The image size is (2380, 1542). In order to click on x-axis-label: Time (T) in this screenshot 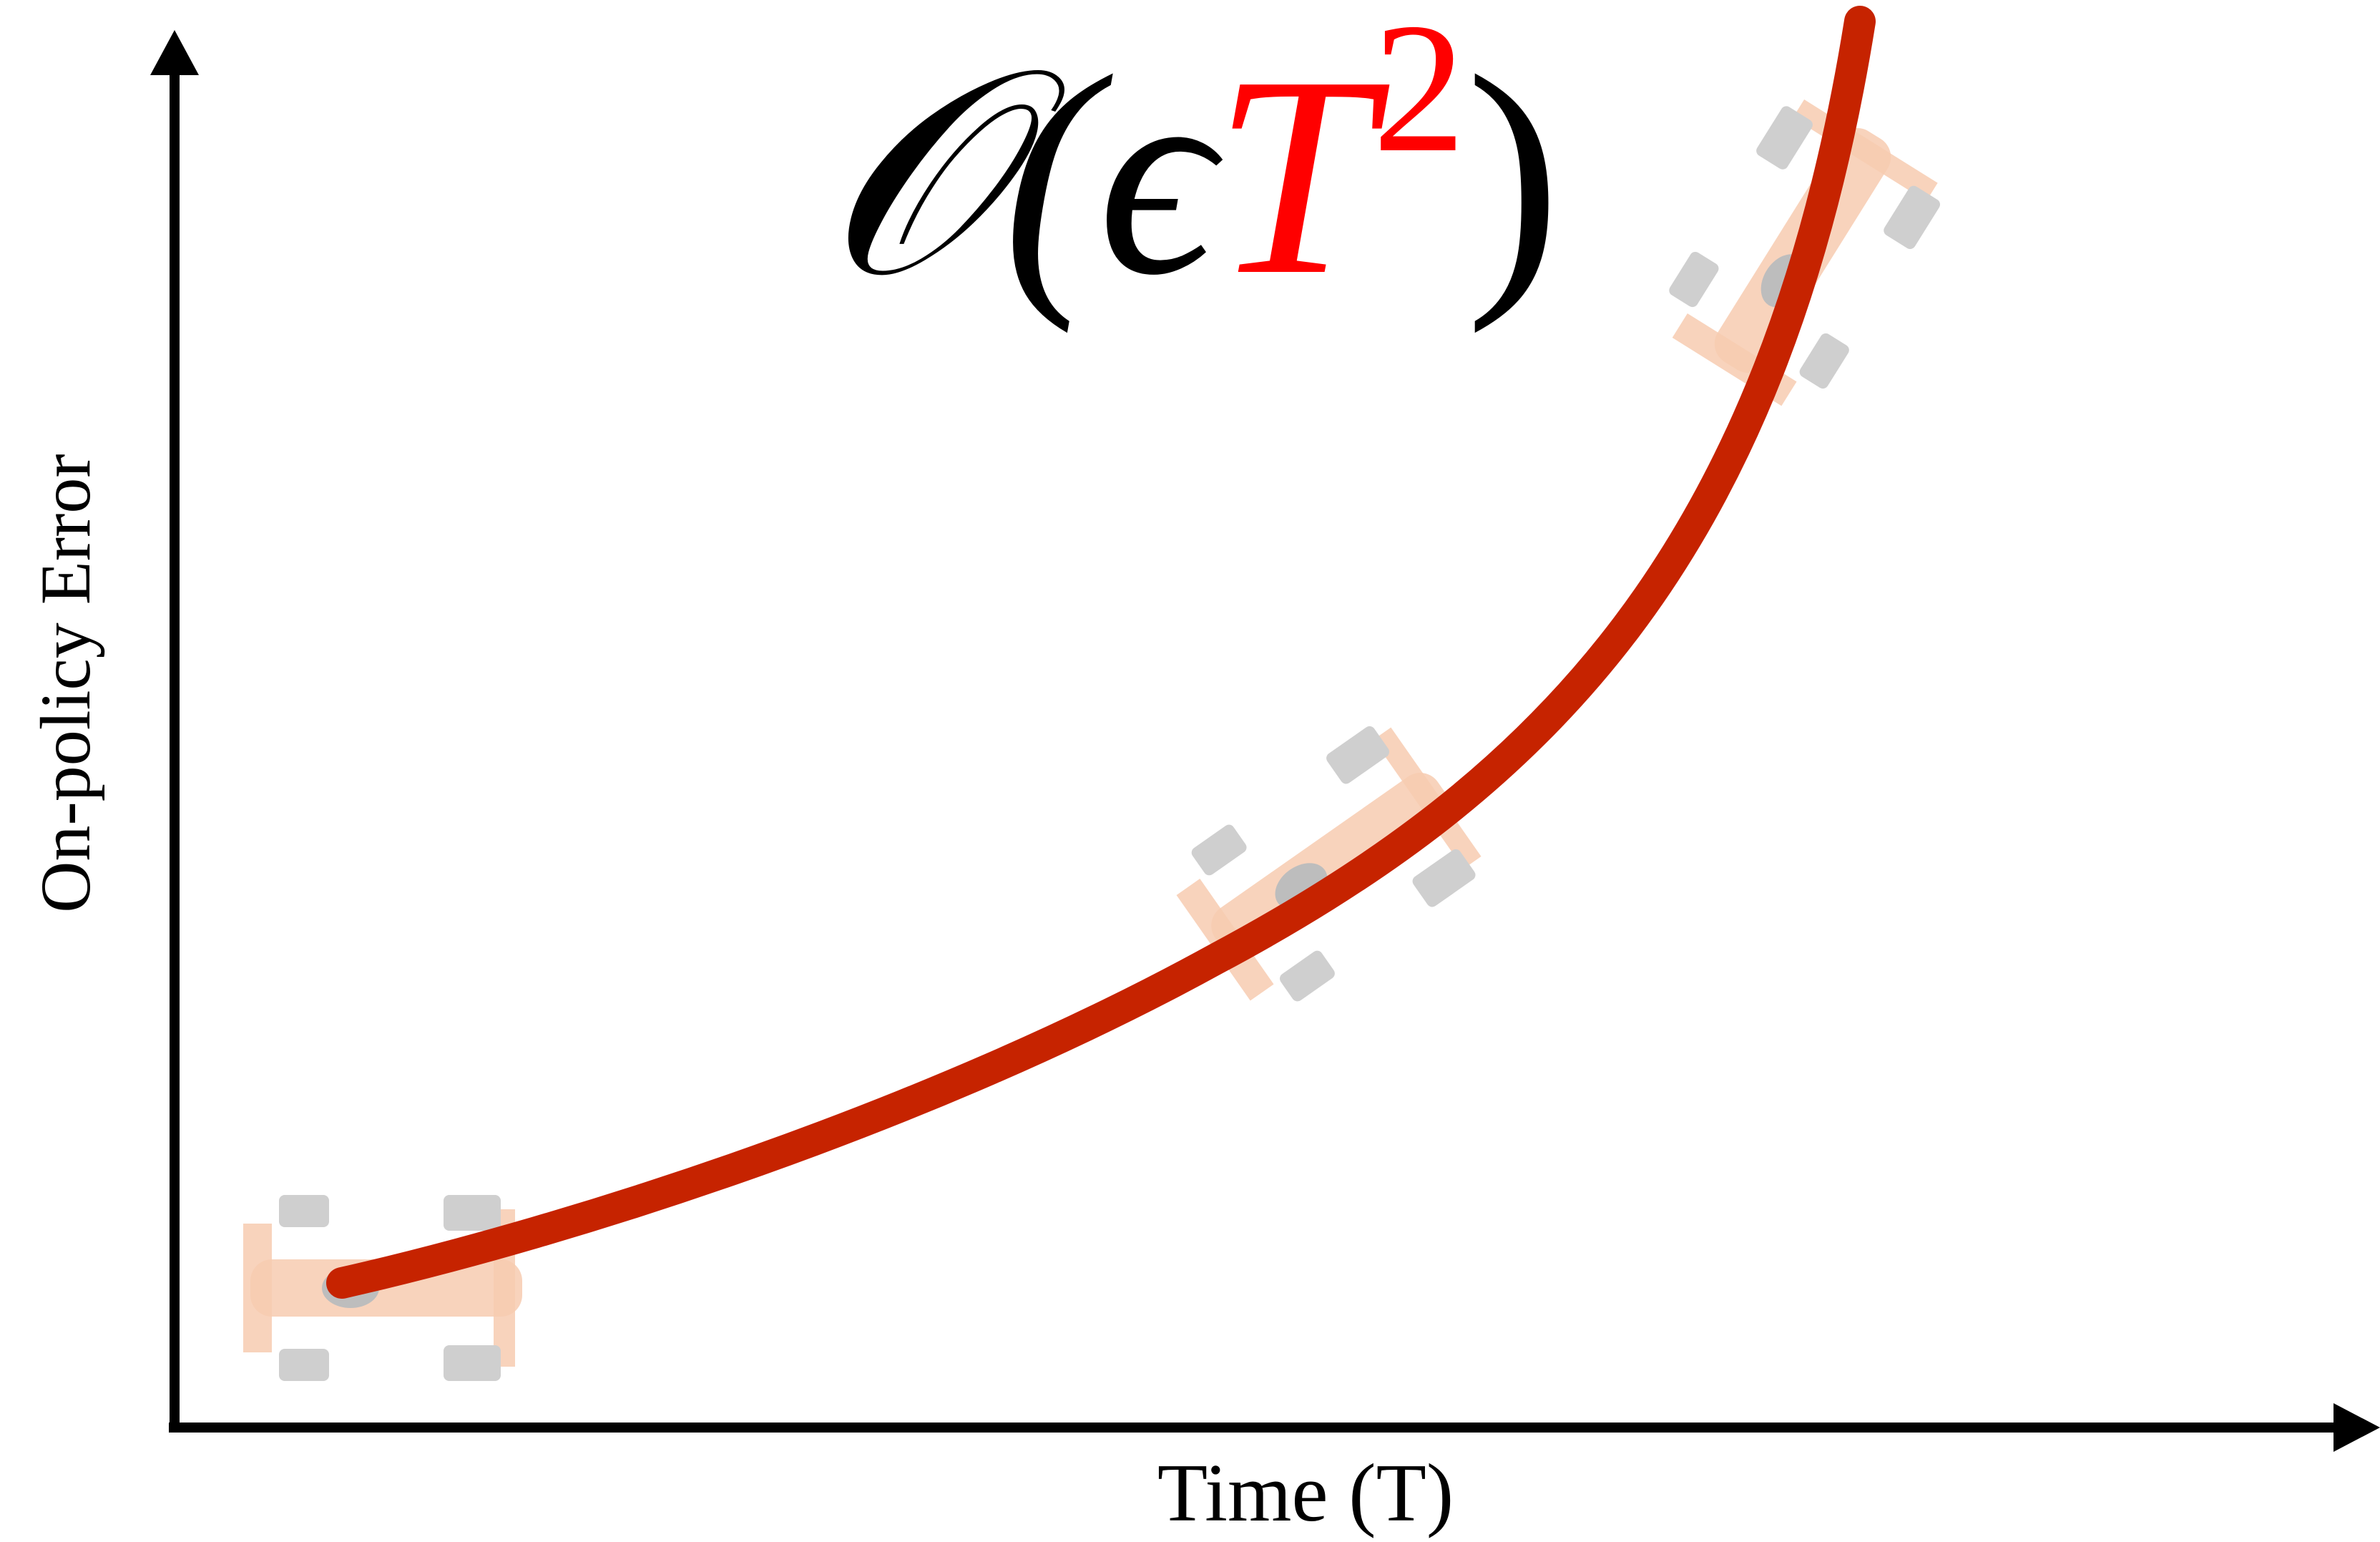, I will do `click(1305, 1493)`.